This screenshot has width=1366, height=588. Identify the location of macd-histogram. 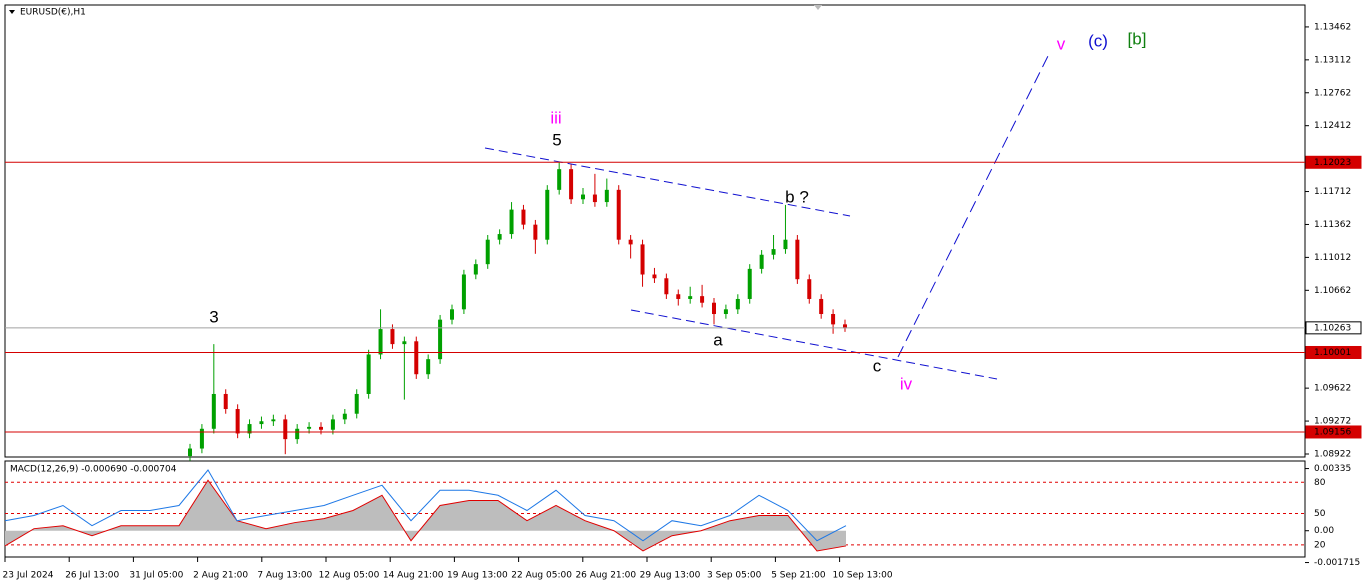
(425, 515).